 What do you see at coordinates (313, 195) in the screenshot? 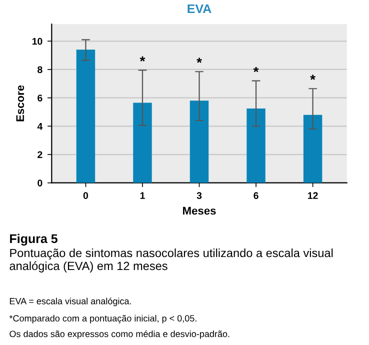
I see `x-tick-label: 12` at bounding box center [313, 195].